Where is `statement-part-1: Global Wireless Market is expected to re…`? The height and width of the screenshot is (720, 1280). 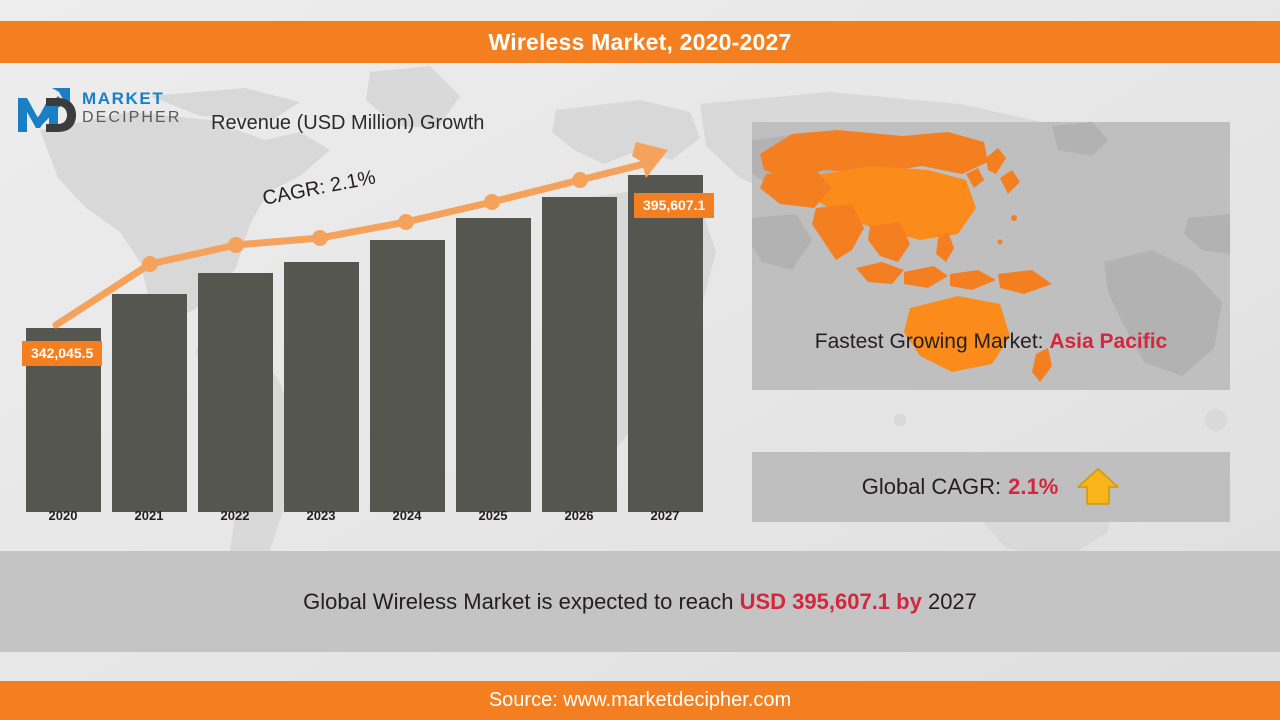 statement-part-1: Global Wireless Market is expected to re… is located at coordinates (521, 601).